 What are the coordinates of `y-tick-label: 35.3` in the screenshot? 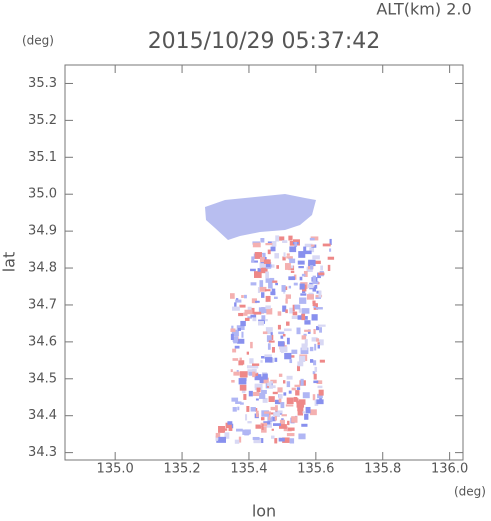 It's located at (42, 83).